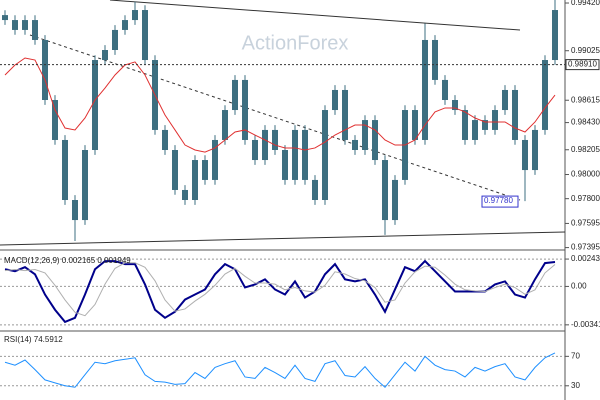  I want to click on current-price-label: 0.98910, so click(582, 64).